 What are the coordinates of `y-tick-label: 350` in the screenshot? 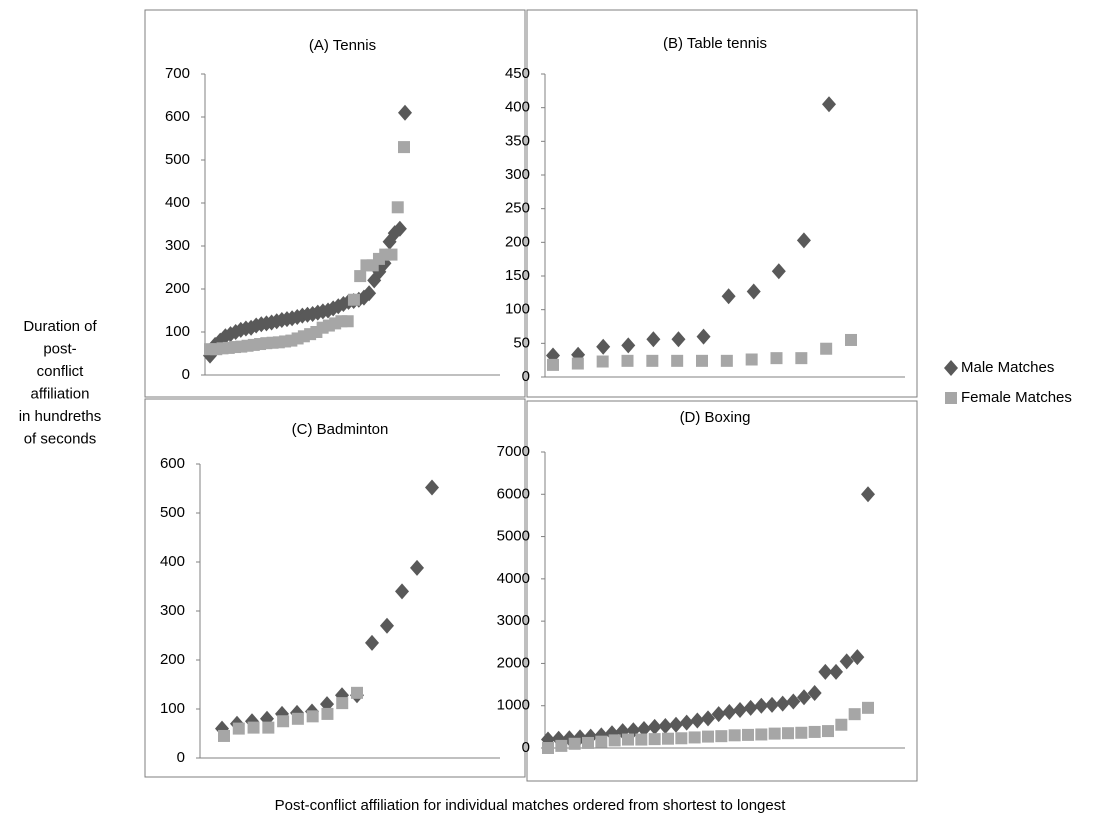 It's located at (517, 140).